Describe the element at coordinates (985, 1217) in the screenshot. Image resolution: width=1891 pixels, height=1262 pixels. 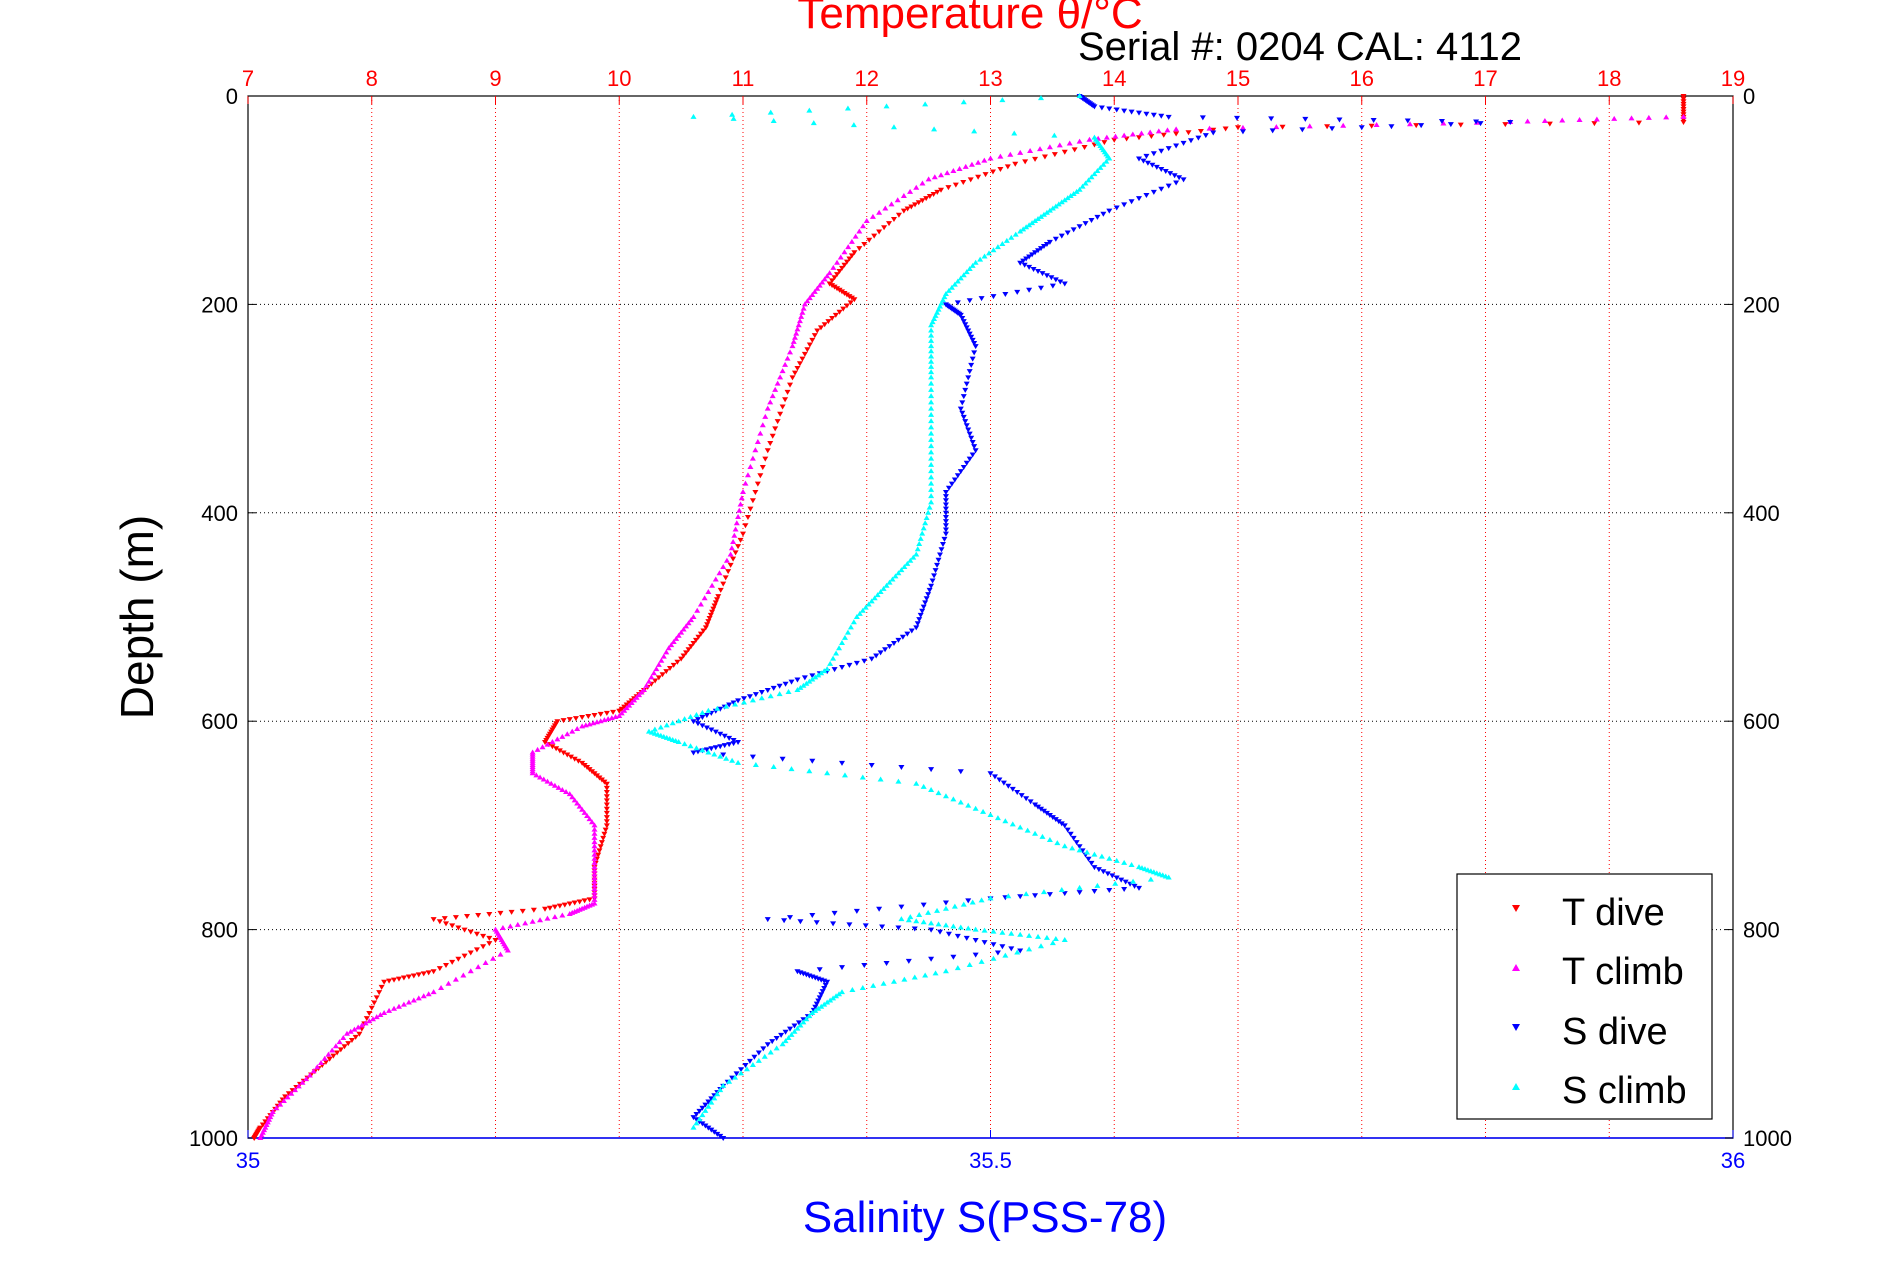
I see `x-axis-label: Salinity S(PSS-78)` at that location.